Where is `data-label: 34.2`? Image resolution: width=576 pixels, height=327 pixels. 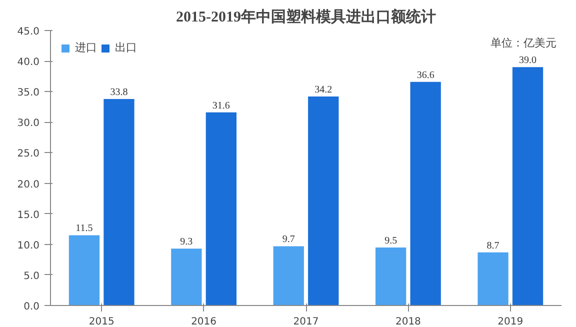
data-label: 34.2 is located at coordinates (323, 90).